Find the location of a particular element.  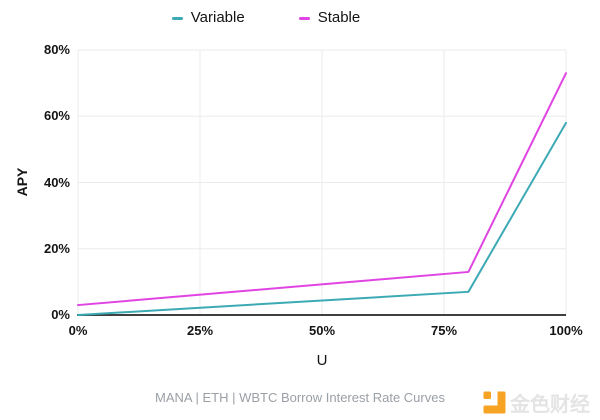

legend-item-stable: Stable is located at coordinates (329, 18).